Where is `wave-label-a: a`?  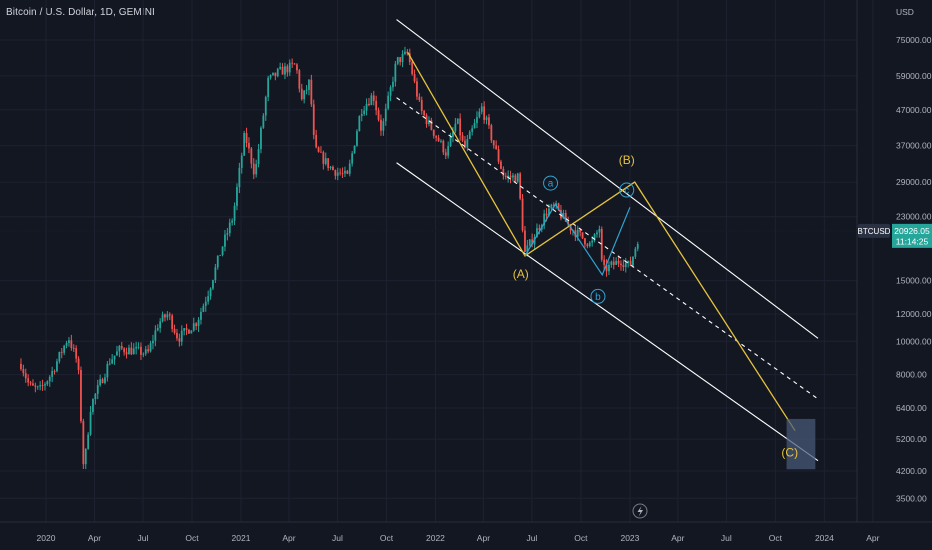 wave-label-a: a is located at coordinates (551, 184).